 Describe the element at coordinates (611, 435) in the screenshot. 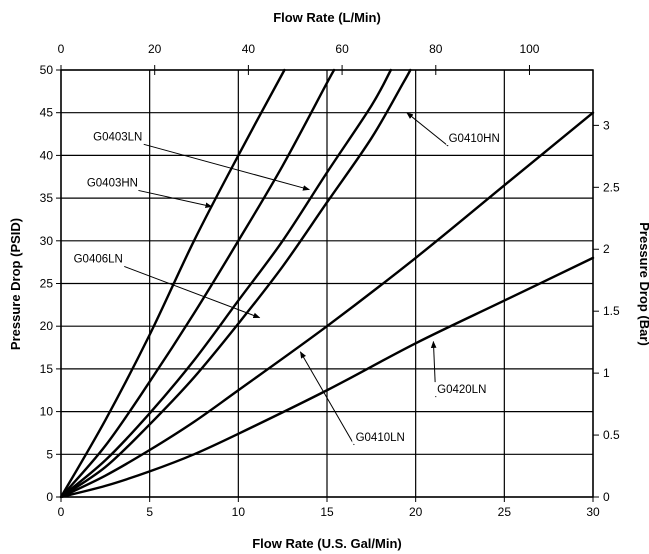

I see `y2-tick-label: 0.5` at that location.